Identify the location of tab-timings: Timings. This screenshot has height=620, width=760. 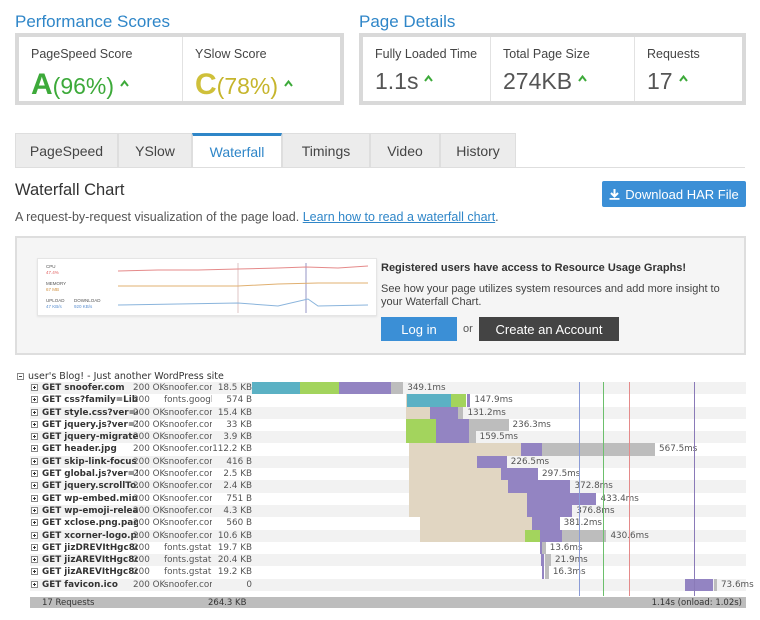
(326, 150).